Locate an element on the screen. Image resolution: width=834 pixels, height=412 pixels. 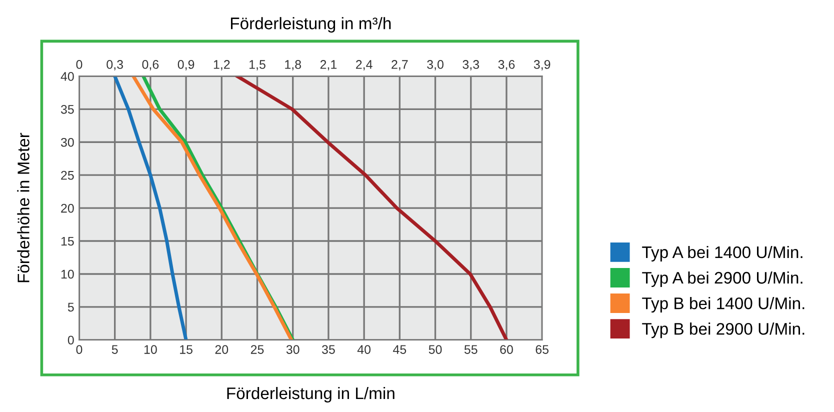
line-series is located at coordinates (150, 208).